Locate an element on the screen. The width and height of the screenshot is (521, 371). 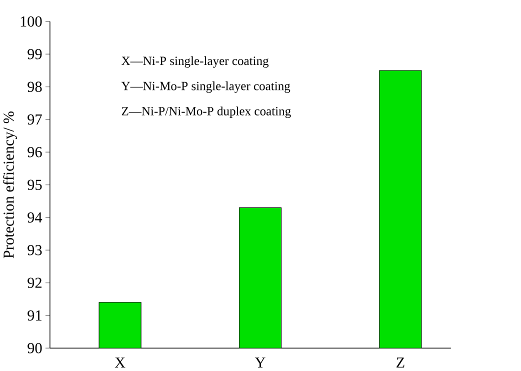
y-tick-label: 94 is located at coordinates (35, 217).